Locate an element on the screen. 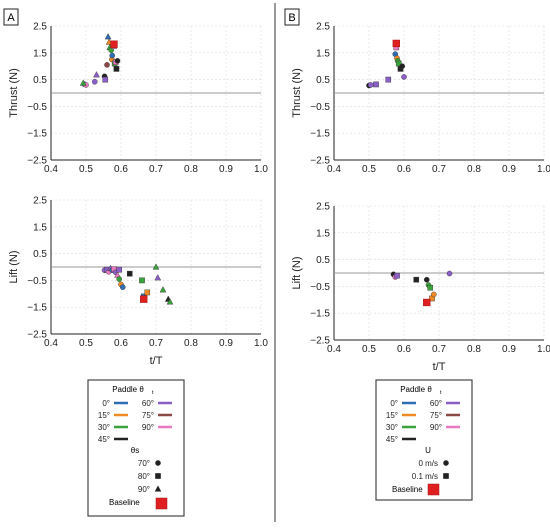 This screenshot has height=530, width=550. panel-a-letter: A is located at coordinates (11, 18).